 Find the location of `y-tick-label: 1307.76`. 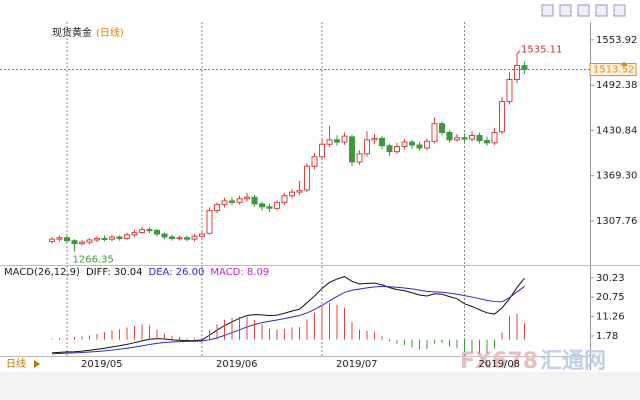

y-tick-label: 1307.76 is located at coordinates (616, 221).